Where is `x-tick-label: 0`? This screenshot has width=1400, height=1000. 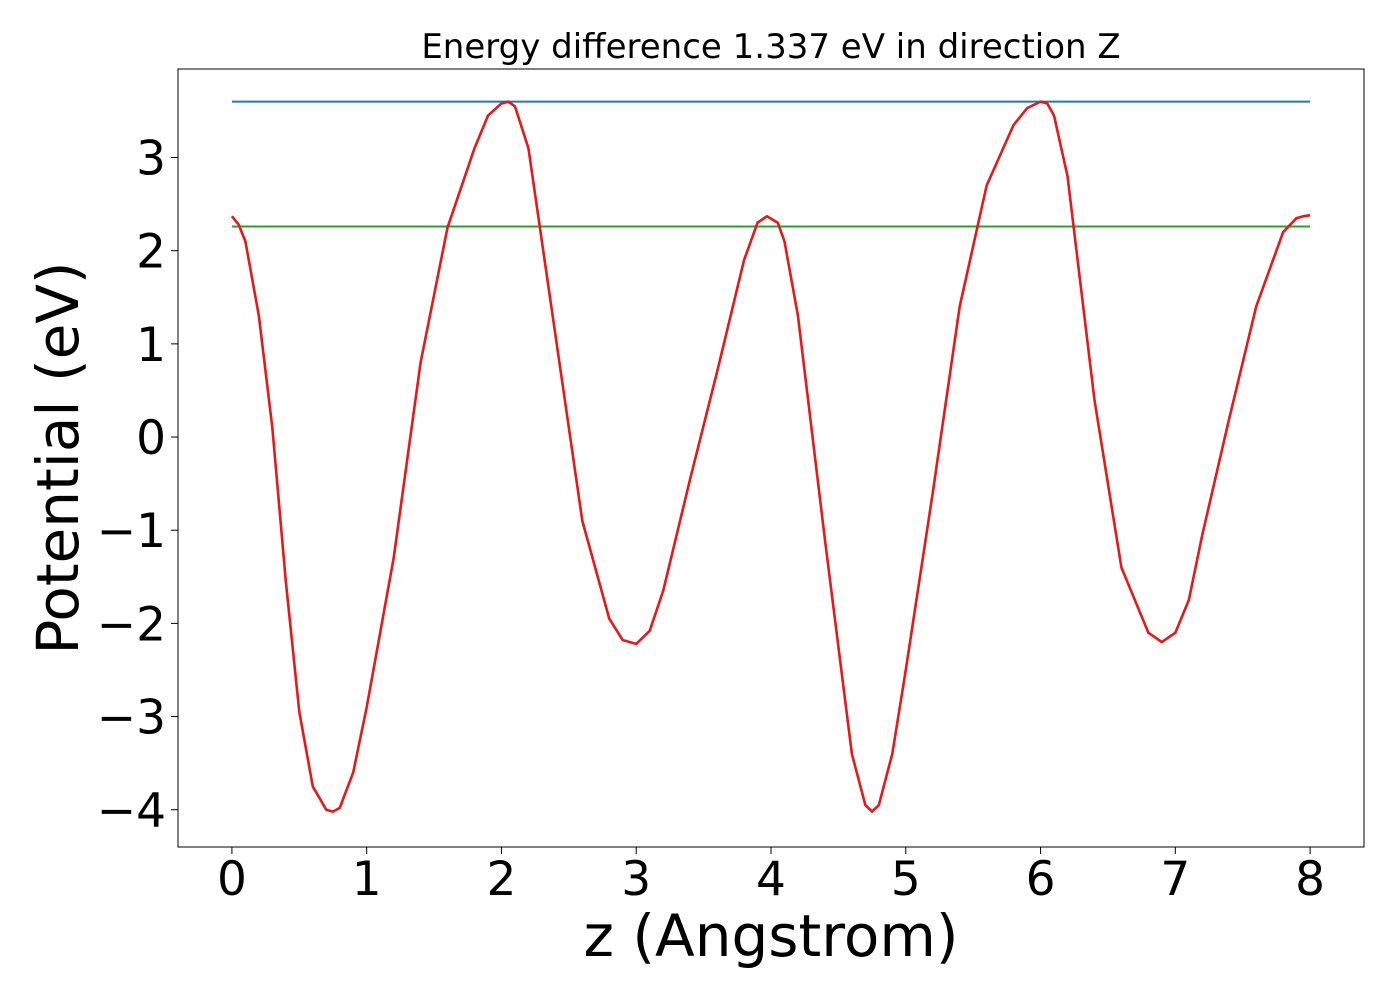 x-tick-label: 0 is located at coordinates (232, 879).